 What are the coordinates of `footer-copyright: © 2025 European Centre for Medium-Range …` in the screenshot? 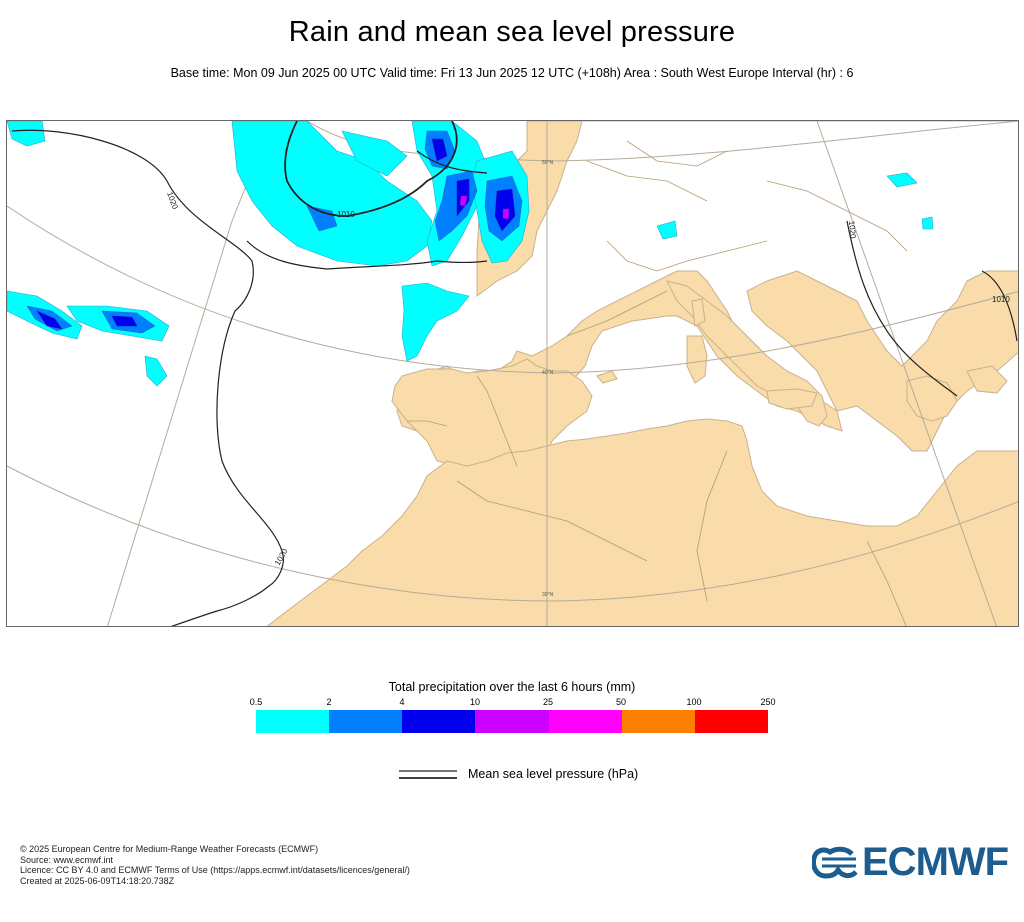 It's located at (169, 849).